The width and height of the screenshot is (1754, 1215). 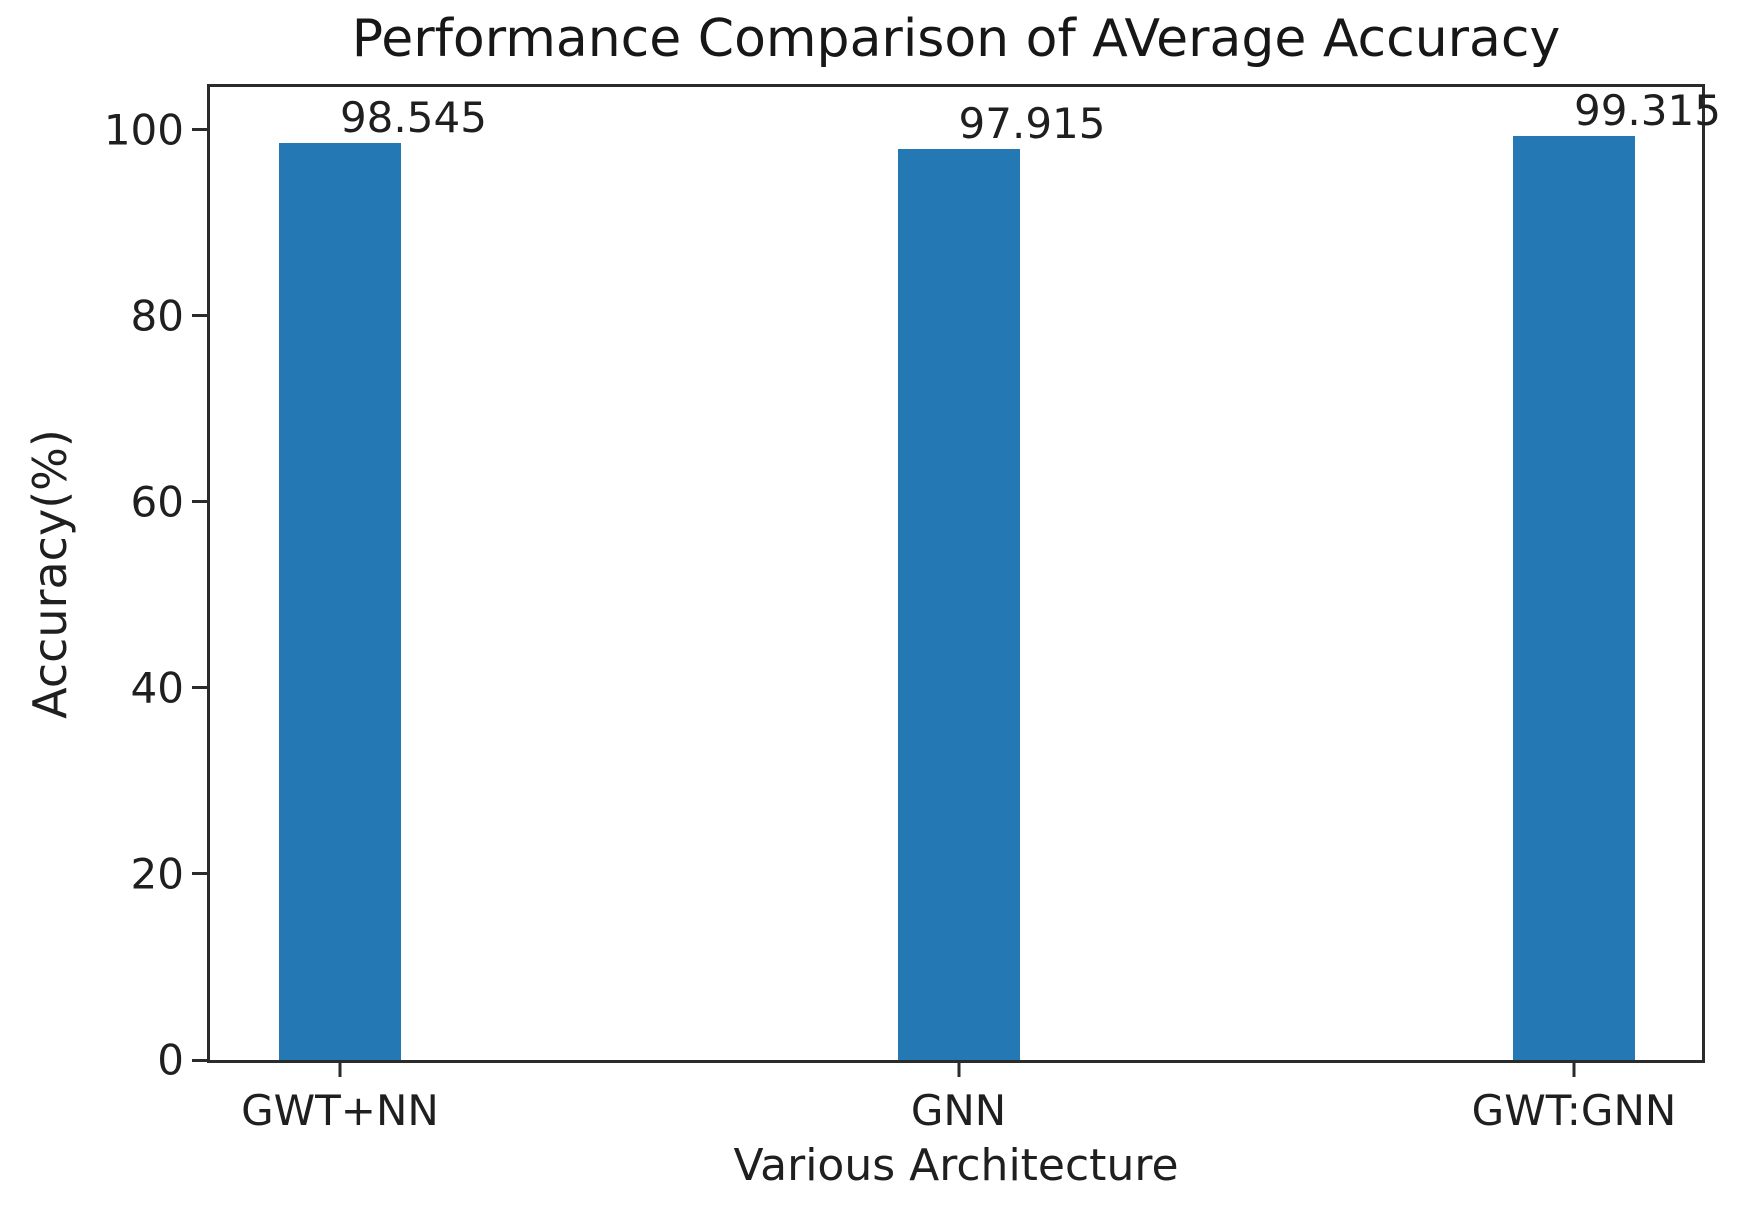 I want to click on y-axis-label: Accuracy(%), so click(x=50, y=573).